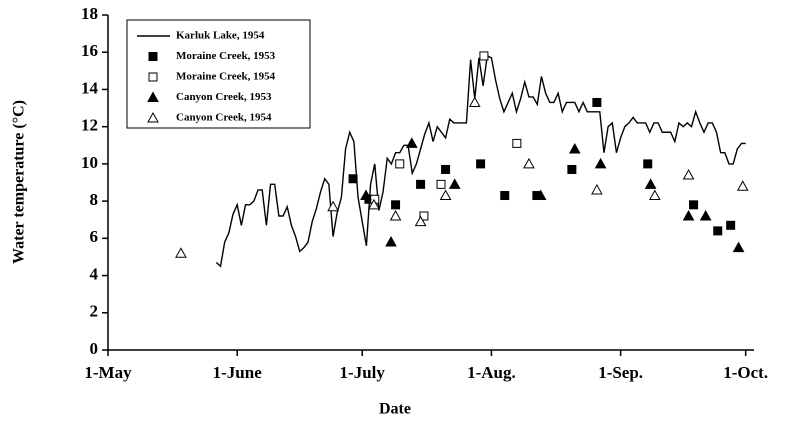 The width and height of the screenshot is (794, 422). What do you see at coordinates (89, 125) in the screenshot?
I see `y-tick-label: 12` at bounding box center [89, 125].